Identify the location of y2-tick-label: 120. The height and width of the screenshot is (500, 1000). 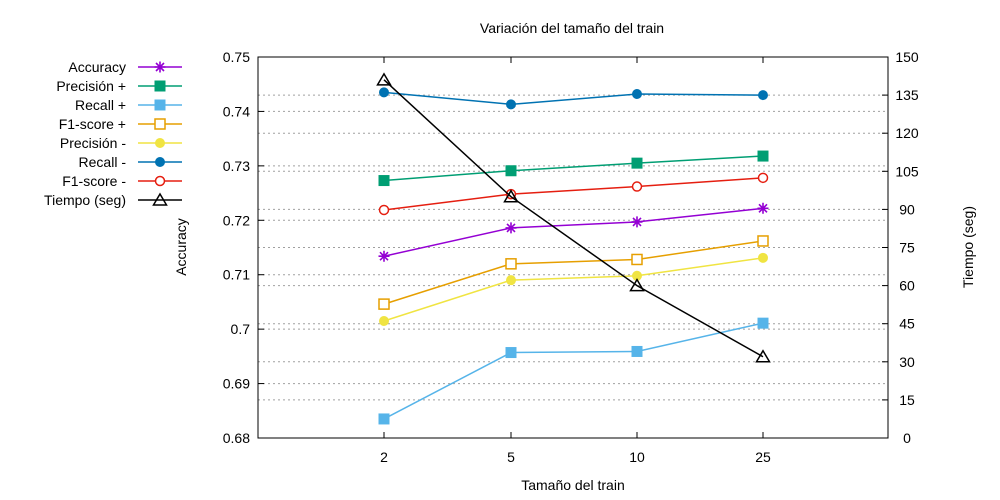
(907, 133).